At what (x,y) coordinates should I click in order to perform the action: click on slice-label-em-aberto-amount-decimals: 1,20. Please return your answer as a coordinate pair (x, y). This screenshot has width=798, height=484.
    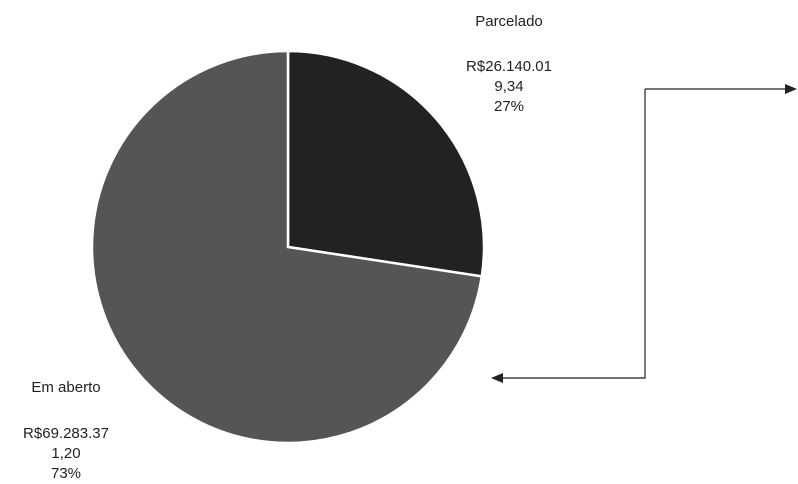
    Looking at the image, I should click on (65, 453).